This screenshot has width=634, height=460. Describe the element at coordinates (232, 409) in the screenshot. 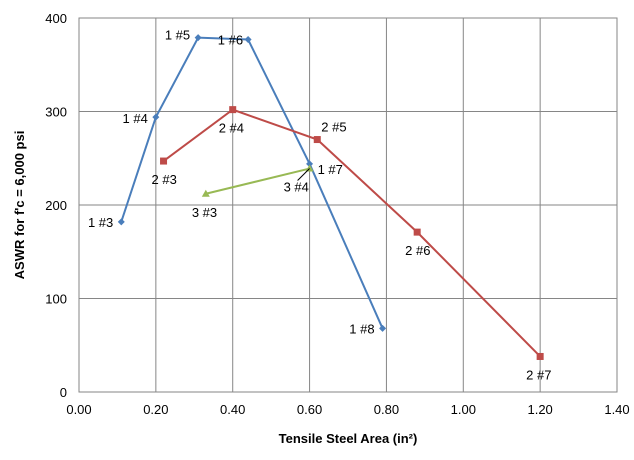

I see `x-tick-label: 0.40` at that location.